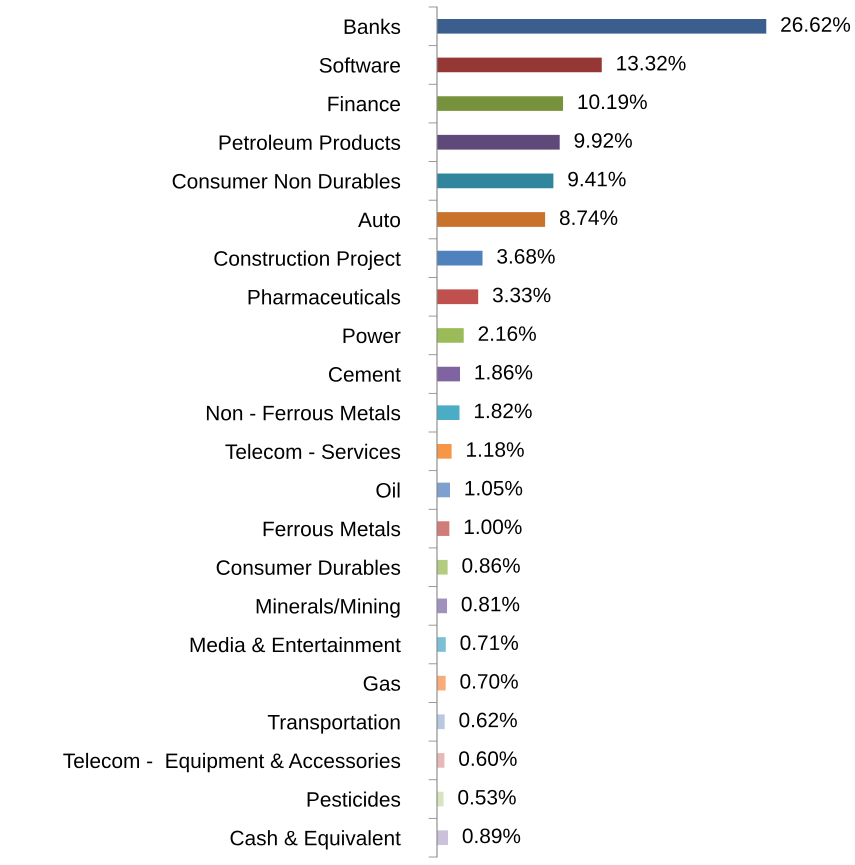 This screenshot has height=865, width=855. I want to click on y-tick-label: Banks, so click(372, 26).